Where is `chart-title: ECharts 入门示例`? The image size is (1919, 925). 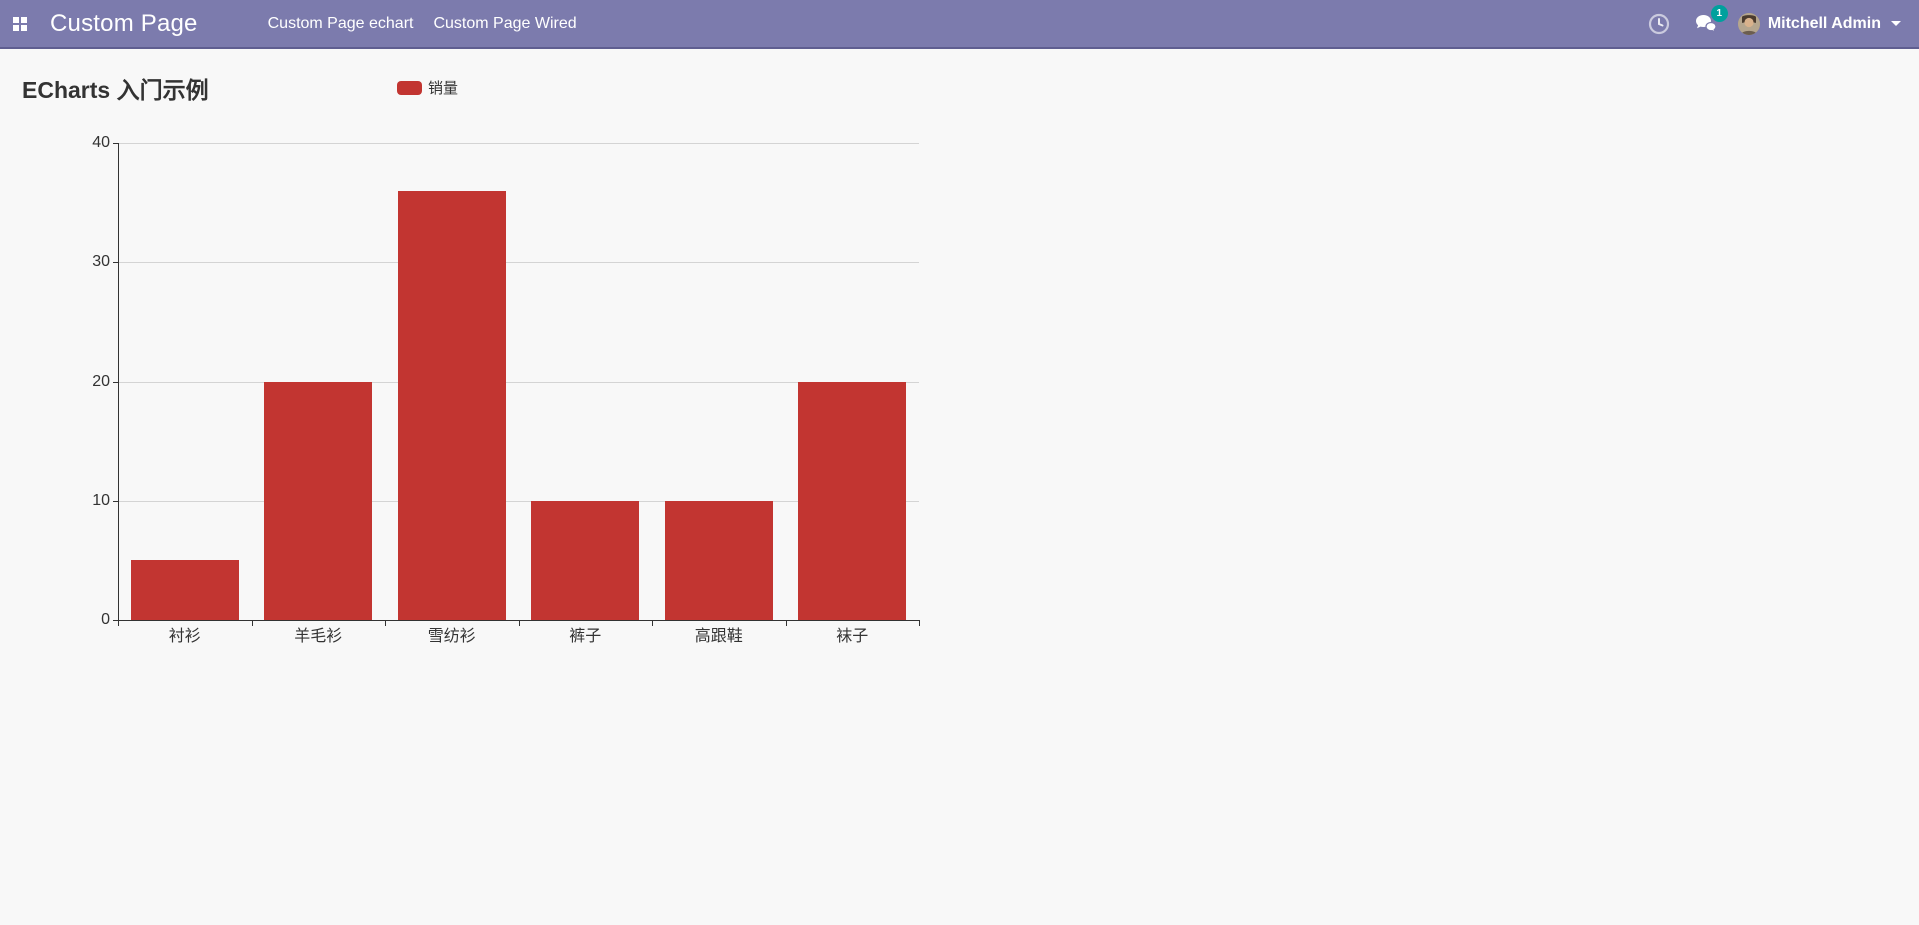
chart-title: ECharts 入门示例 is located at coordinates (115, 90).